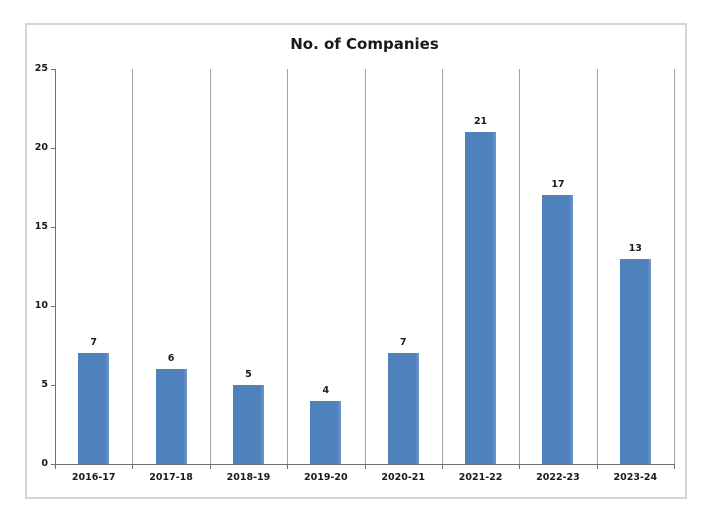 The height and width of the screenshot is (530, 706). I want to click on bar-value-label: 13, so click(635, 248).